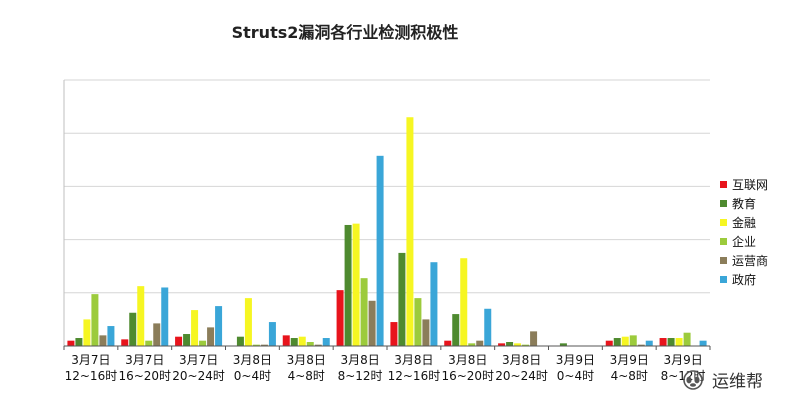 The image size is (792, 407). I want to click on bar-企业-11, so click(687, 339).